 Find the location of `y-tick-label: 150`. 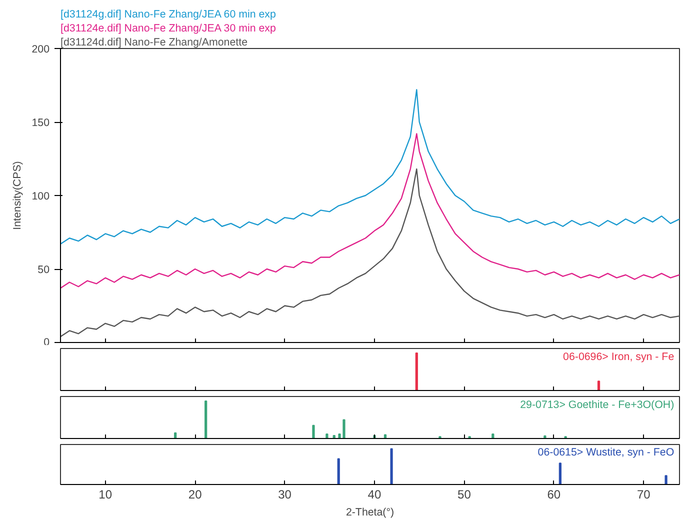

y-tick-label: 150 is located at coordinates (41, 123).